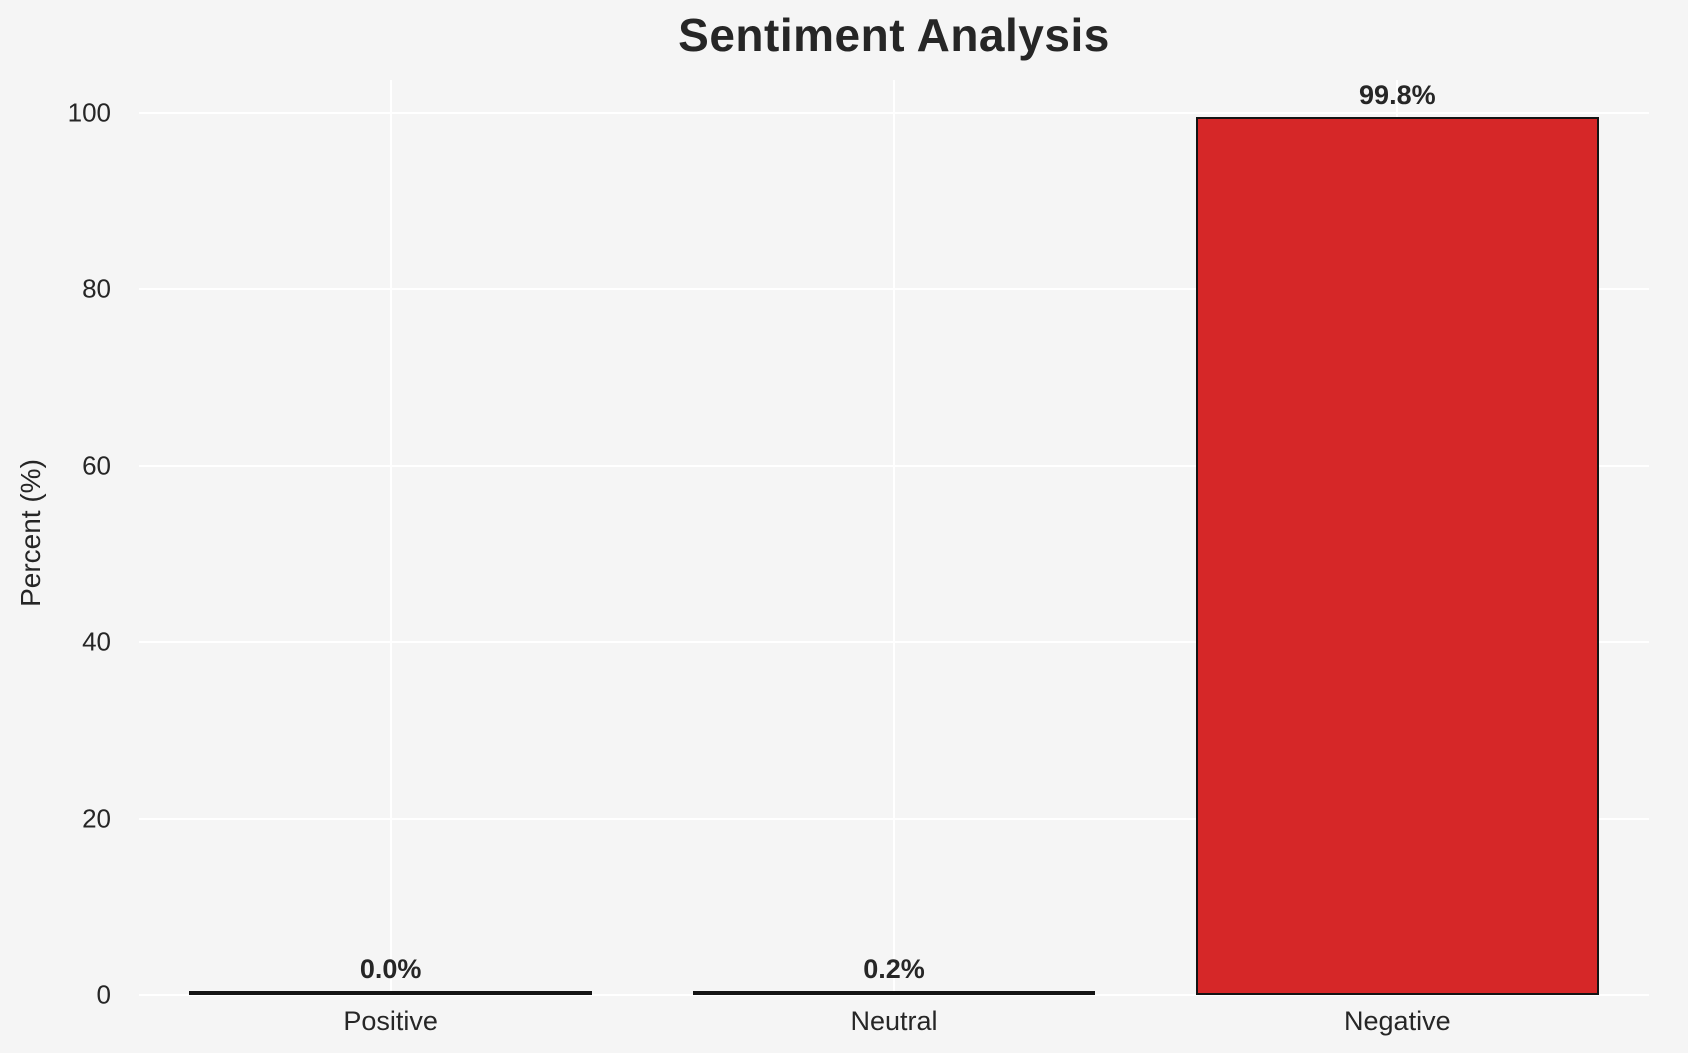 The width and height of the screenshot is (1688, 1053). I want to click on xtick-label-neutral: Neutral, so click(894, 1021).